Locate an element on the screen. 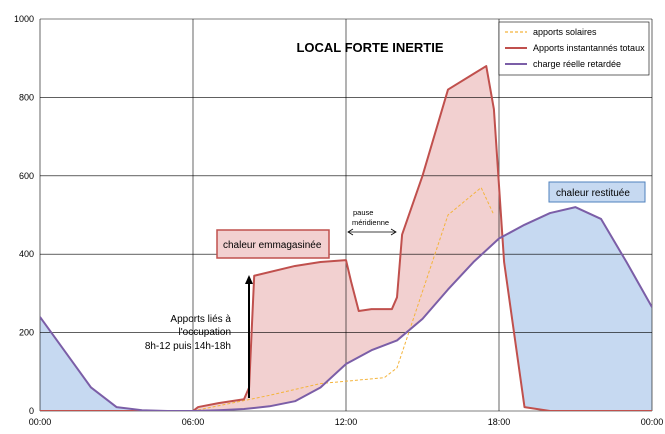  legend-label-solar: apports solaires is located at coordinates (565, 32).